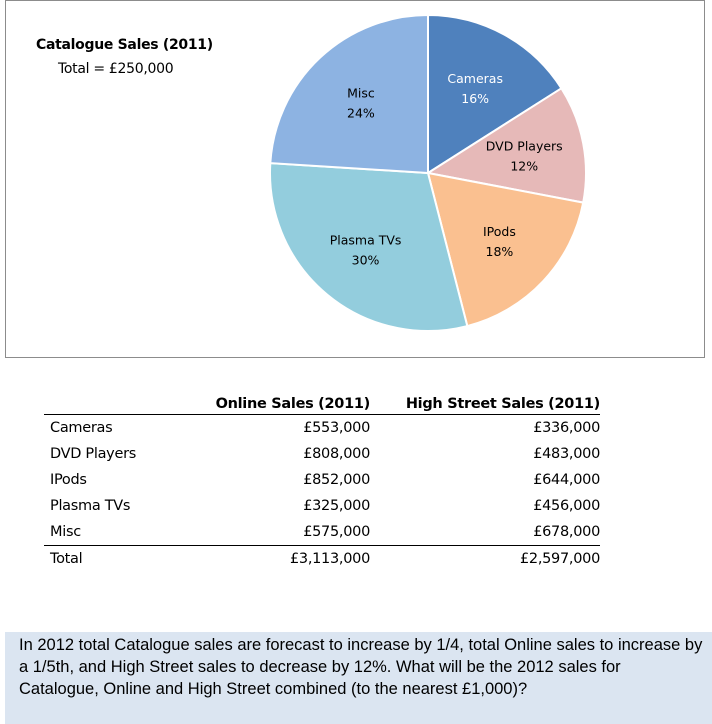  What do you see at coordinates (361, 113) in the screenshot?
I see `slice-percent-misc: 24%` at bounding box center [361, 113].